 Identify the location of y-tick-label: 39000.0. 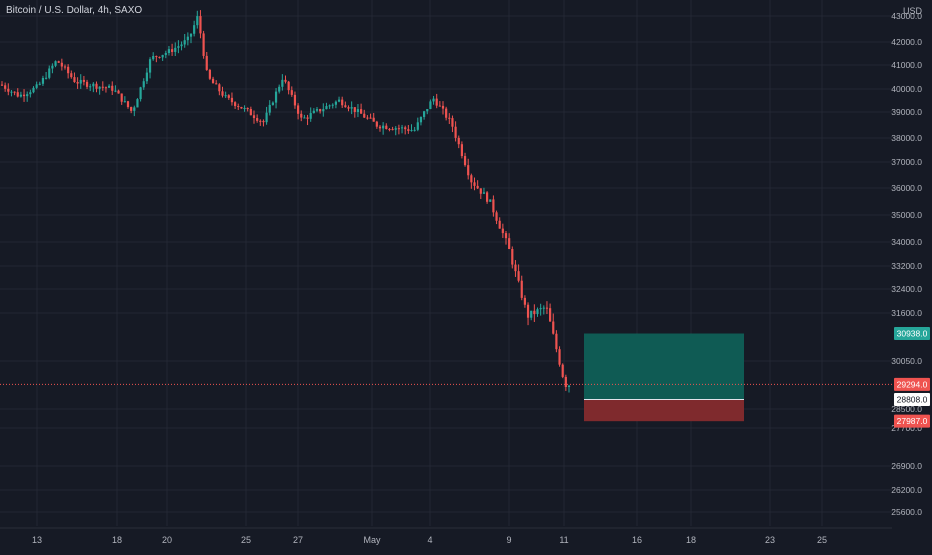
(906, 112).